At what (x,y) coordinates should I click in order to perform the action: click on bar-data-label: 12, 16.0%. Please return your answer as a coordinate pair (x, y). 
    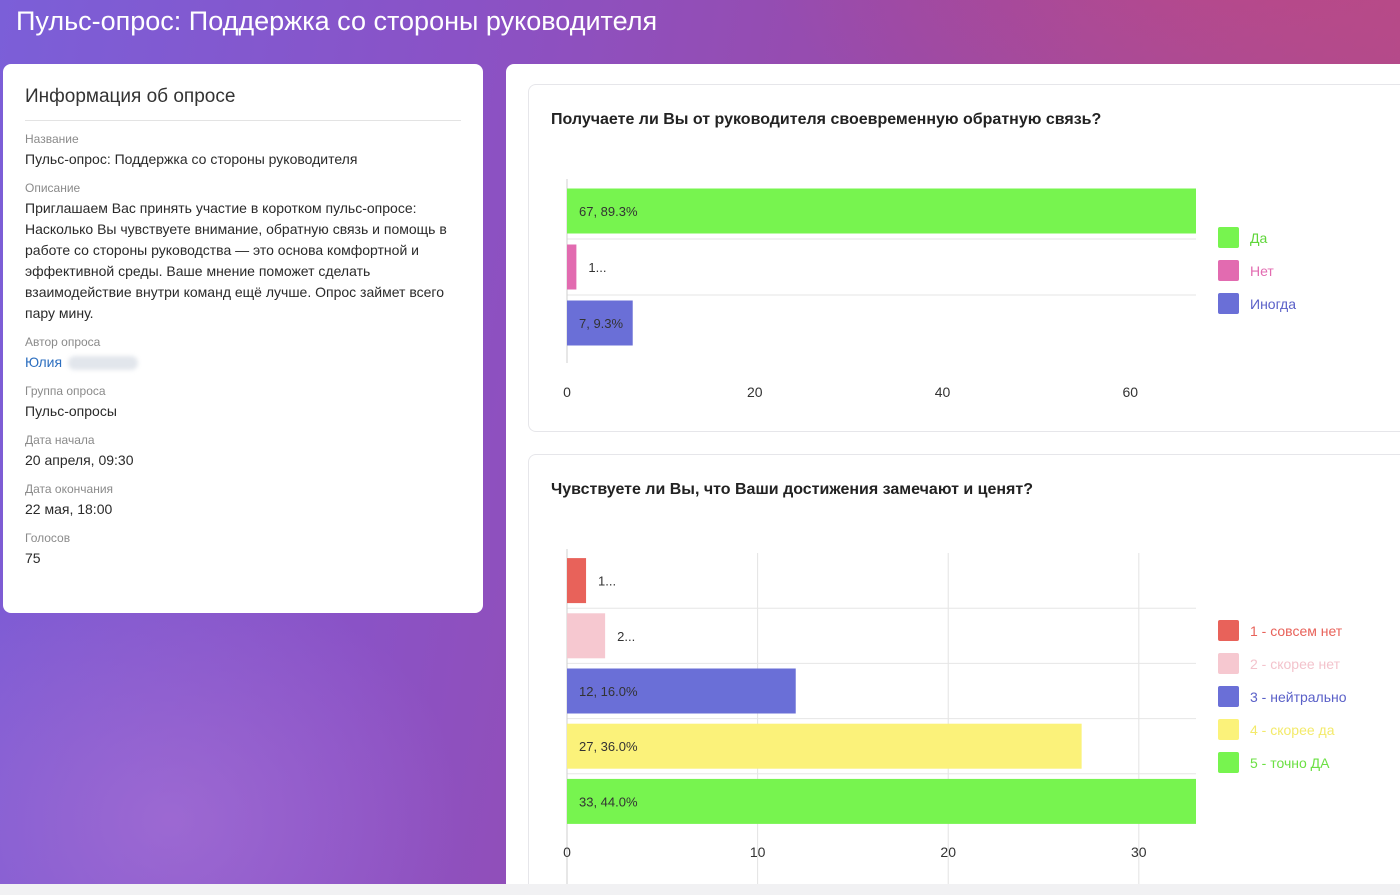
    Looking at the image, I should click on (608, 691).